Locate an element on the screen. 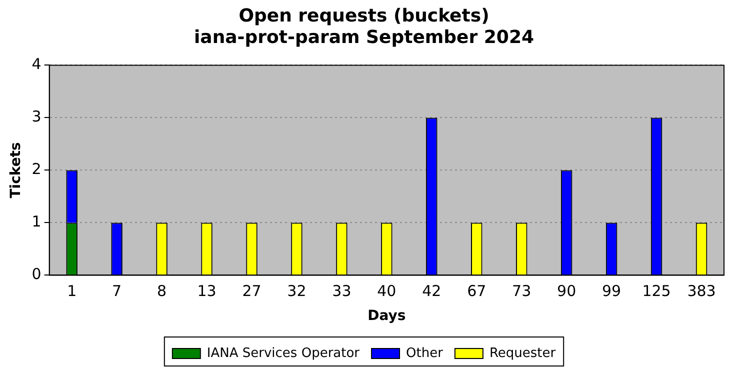 The width and height of the screenshot is (732, 378). x-tick-label: 32 is located at coordinates (296, 291).